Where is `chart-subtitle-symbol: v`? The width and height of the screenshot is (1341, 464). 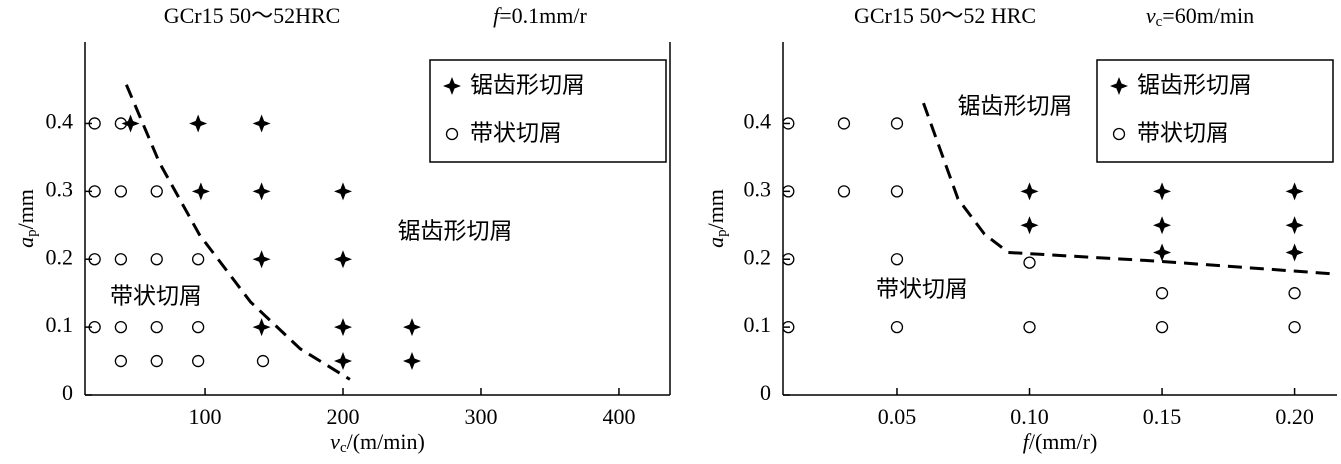 chart-subtitle-symbol: v is located at coordinates (1151, 15).